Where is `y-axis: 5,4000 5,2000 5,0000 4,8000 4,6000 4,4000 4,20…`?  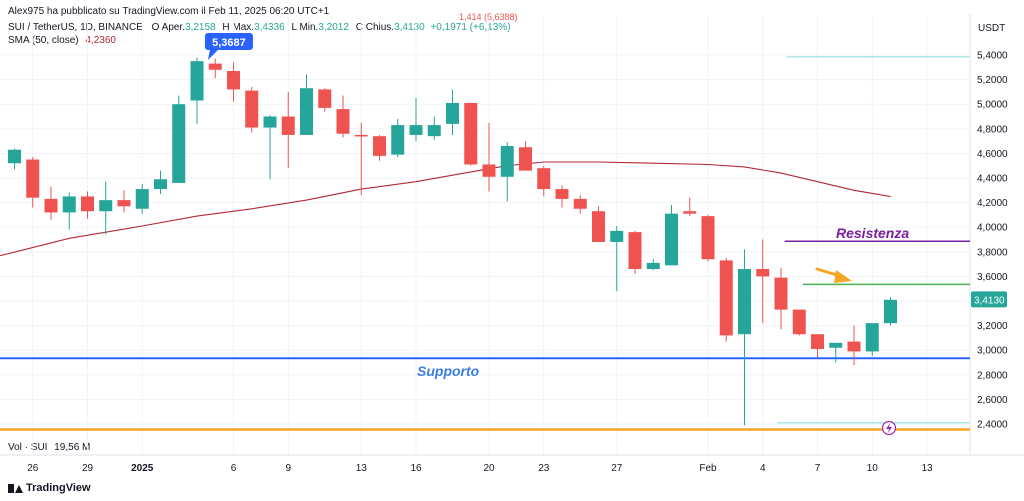 y-axis: 5,4000 5,2000 5,0000 4,8000 4,6000 4,4000 4,20… is located at coordinates (992, 241).